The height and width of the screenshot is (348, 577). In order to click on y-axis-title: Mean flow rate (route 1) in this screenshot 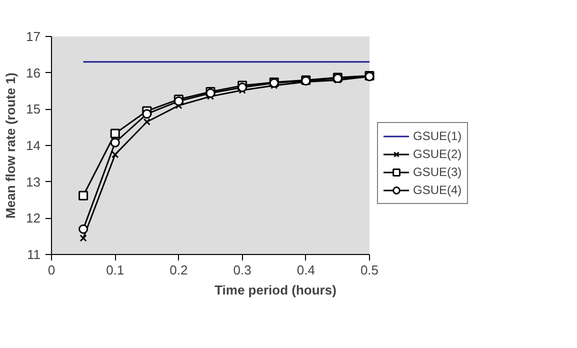, I will do `click(10, 145)`.